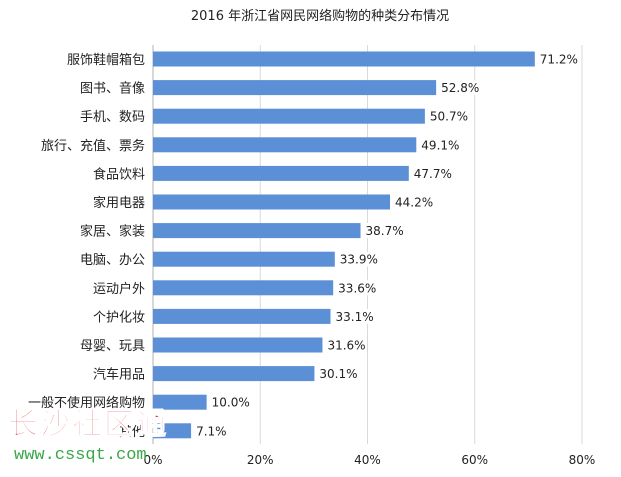 This screenshot has height=477, width=621. What do you see at coordinates (474, 460) in the screenshot?
I see `x-tick-label: 60%` at bounding box center [474, 460].